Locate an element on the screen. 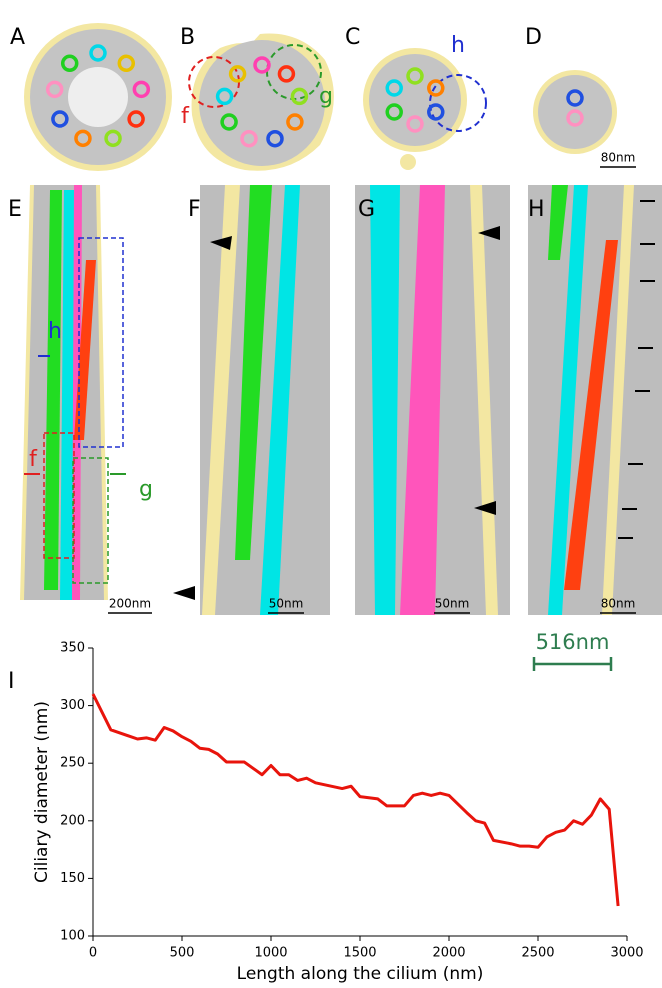 This screenshot has width=662, height=988. y-tick-label: 200 is located at coordinates (72, 820).